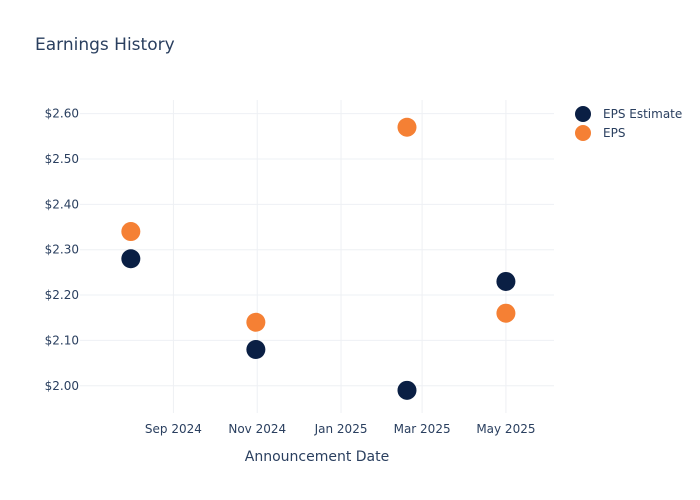 The width and height of the screenshot is (700, 500). I want to click on legend: EPS Estimate EPS, so click(628, 123).